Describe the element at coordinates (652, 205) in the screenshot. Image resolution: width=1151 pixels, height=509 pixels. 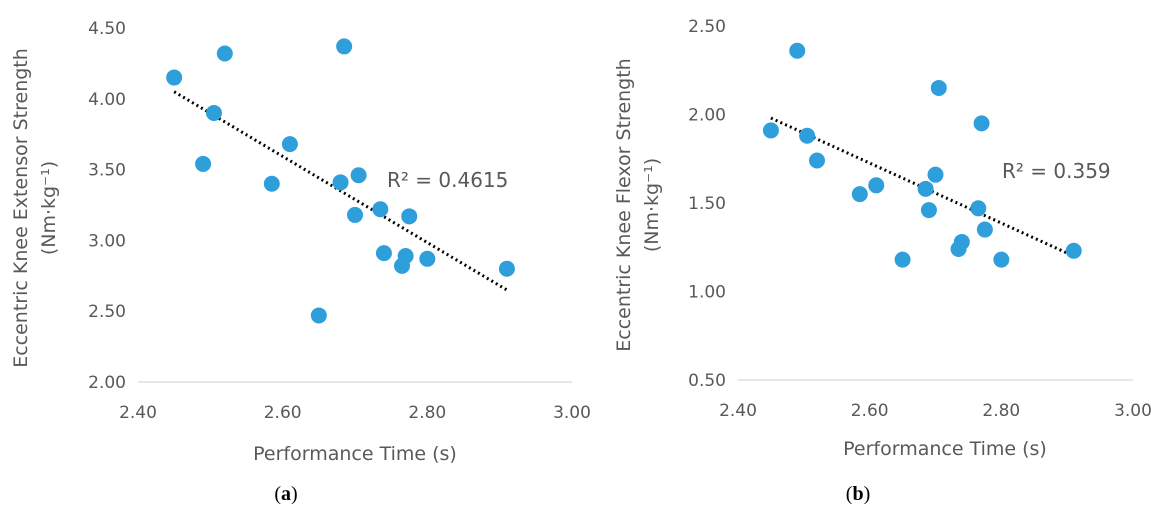
I see `y-axis-unit-b: (Nm·kg⁻¹)` at that location.